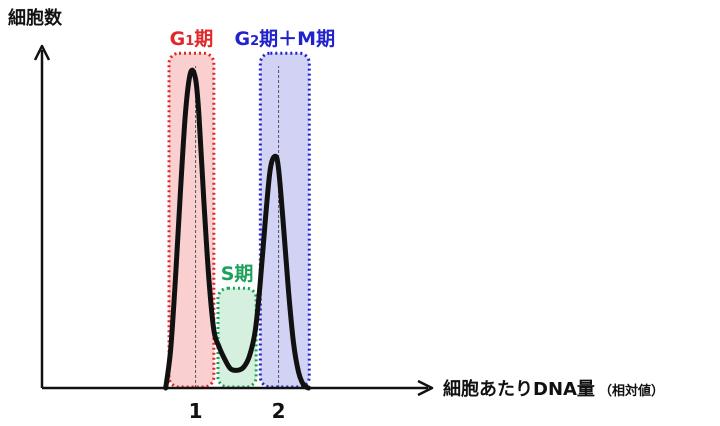 This screenshot has height=426, width=720. What do you see at coordinates (189, 41) in the screenshot?
I see `phase-label-sub: 1` at bounding box center [189, 41].